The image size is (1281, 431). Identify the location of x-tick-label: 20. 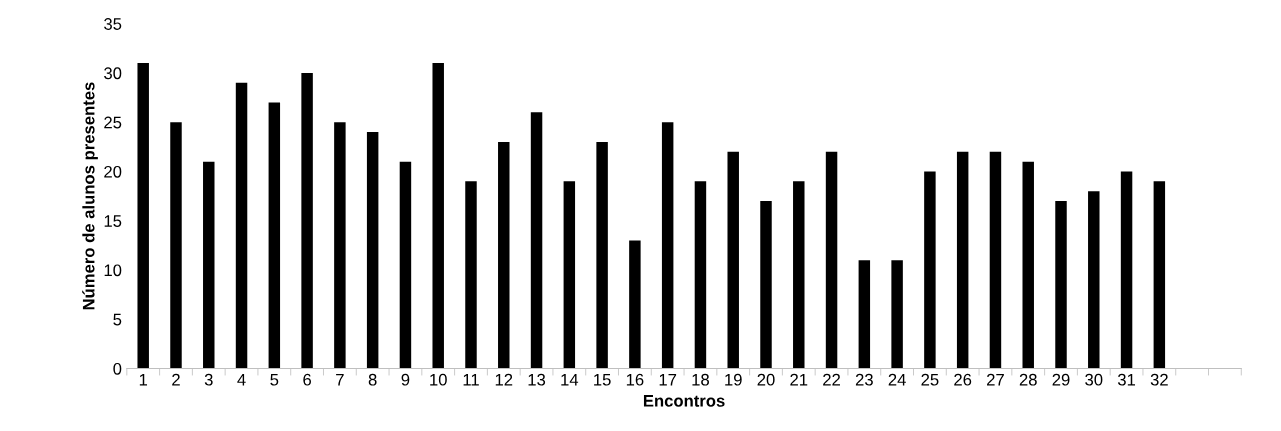
(766, 379).